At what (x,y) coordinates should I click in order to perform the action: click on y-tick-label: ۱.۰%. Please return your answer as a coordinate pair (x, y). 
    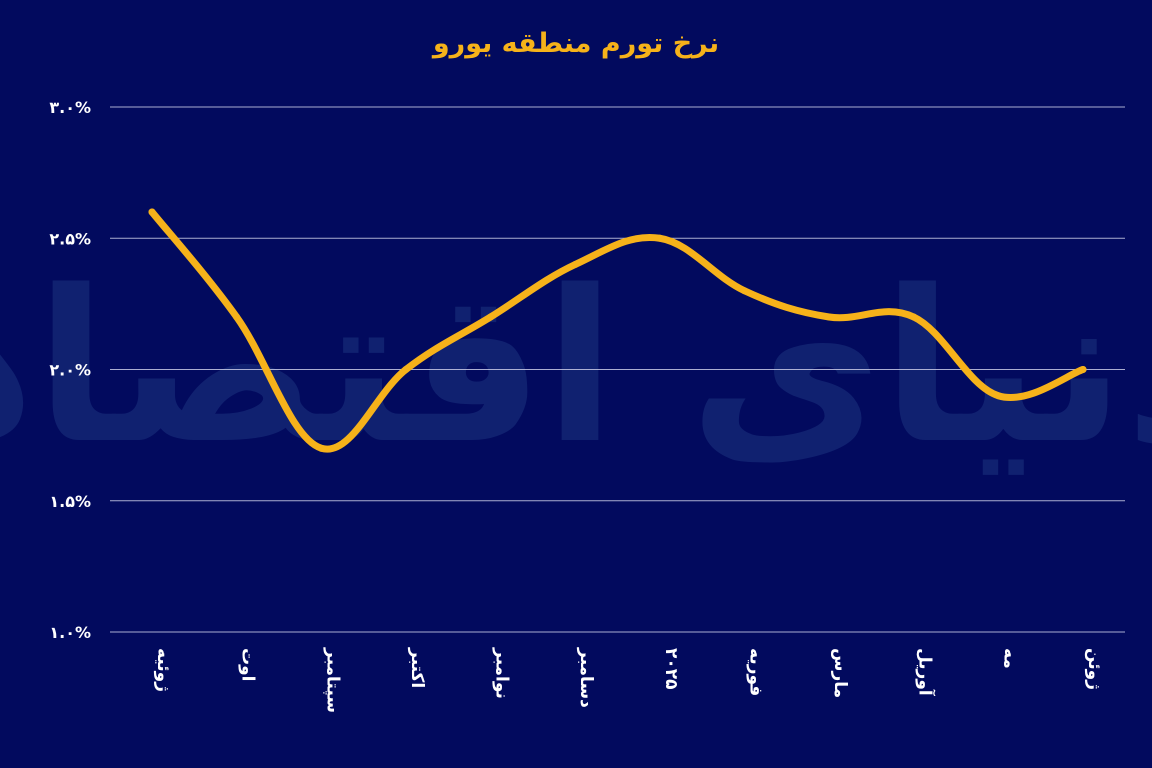
    Looking at the image, I should click on (70, 632).